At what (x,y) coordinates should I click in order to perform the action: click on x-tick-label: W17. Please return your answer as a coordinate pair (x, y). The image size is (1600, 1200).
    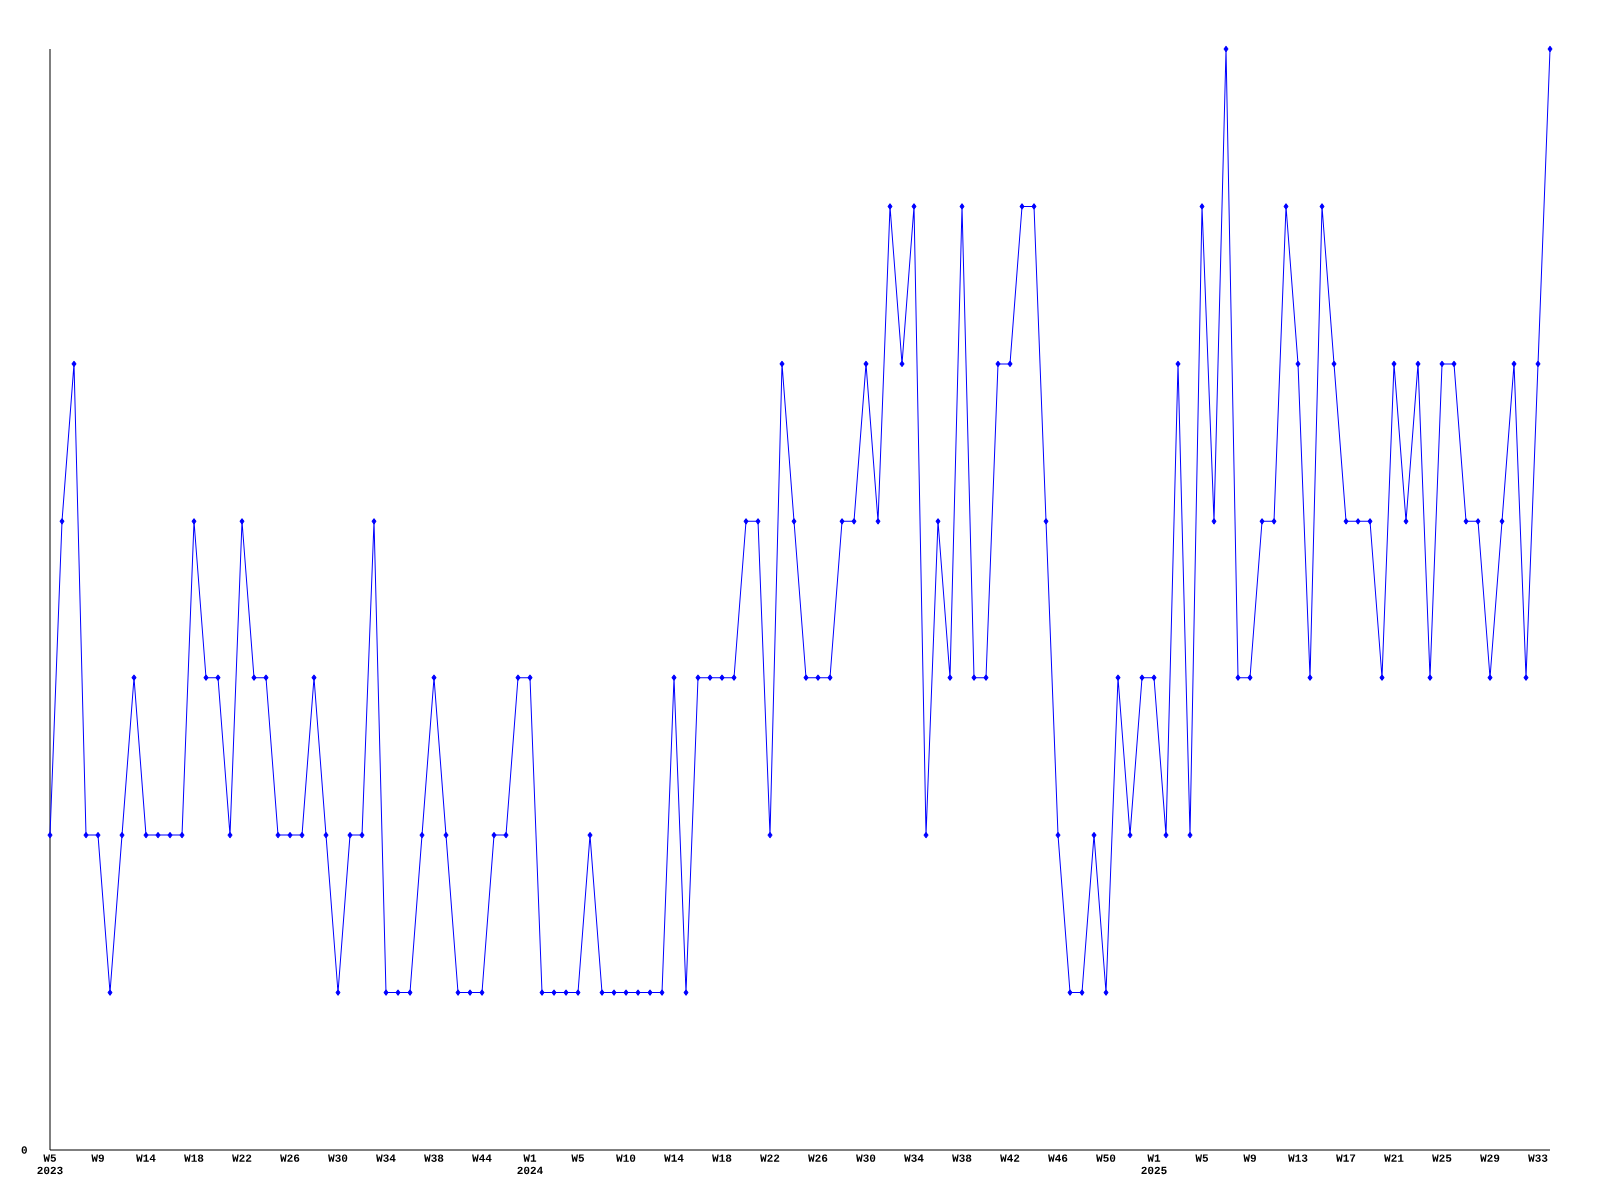
    Looking at the image, I should click on (1346, 1158).